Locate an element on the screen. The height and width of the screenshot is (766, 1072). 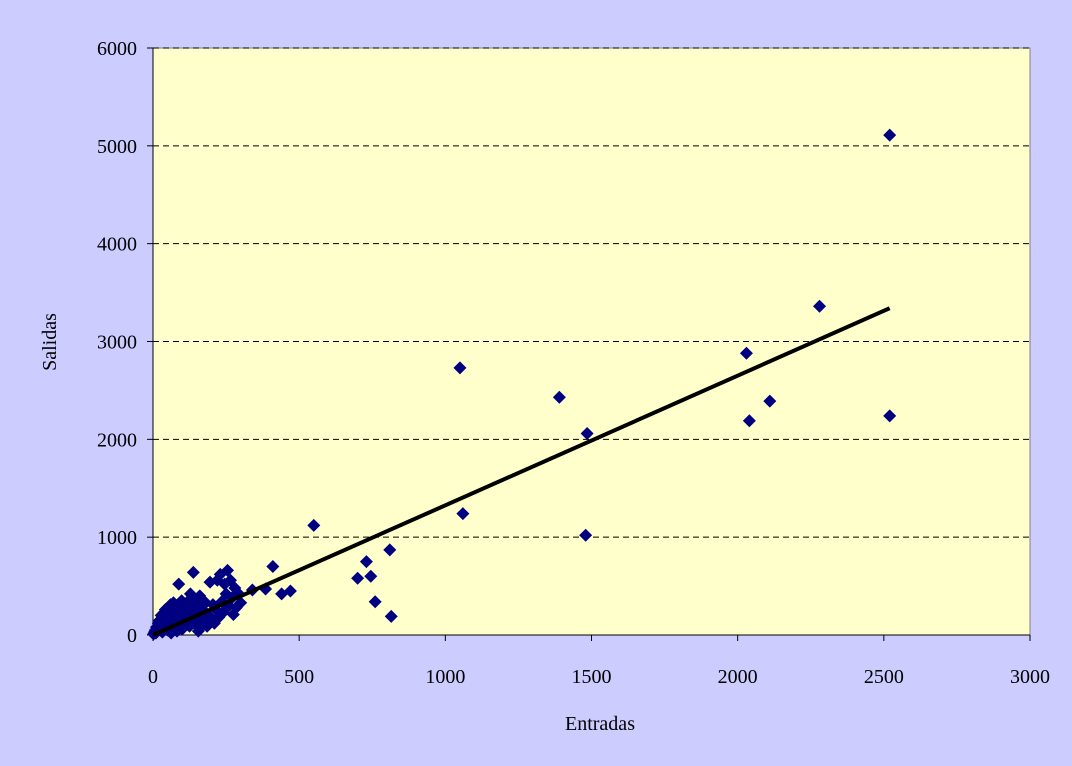
x-tick-label: 2500 is located at coordinates (884, 677).